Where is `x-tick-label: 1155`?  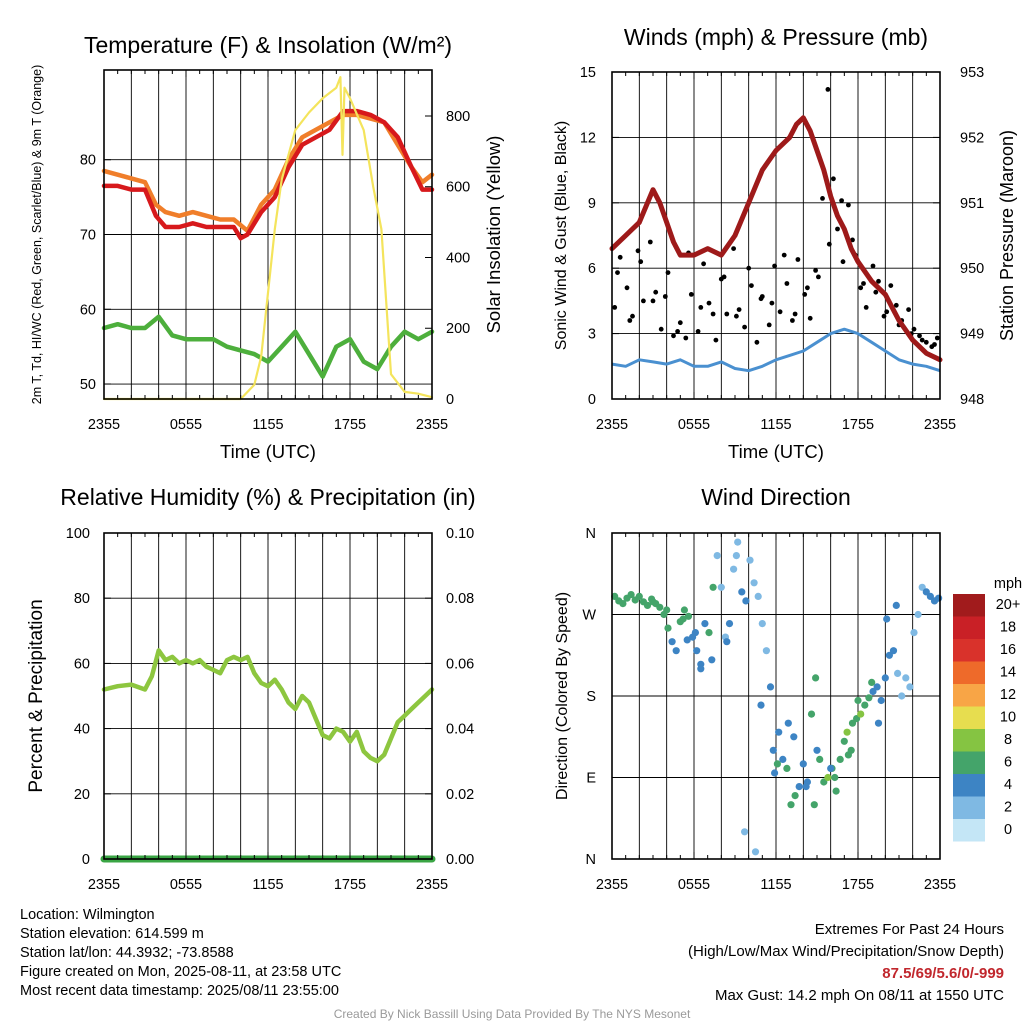 x-tick-label: 1155 is located at coordinates (775, 885).